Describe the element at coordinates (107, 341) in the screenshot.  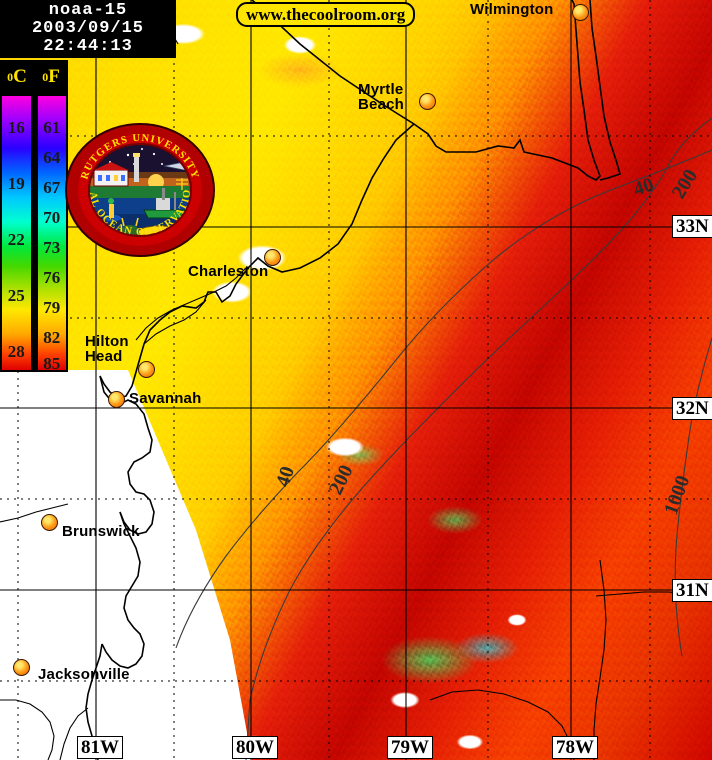
I see `city-label-line: Hilton` at that location.